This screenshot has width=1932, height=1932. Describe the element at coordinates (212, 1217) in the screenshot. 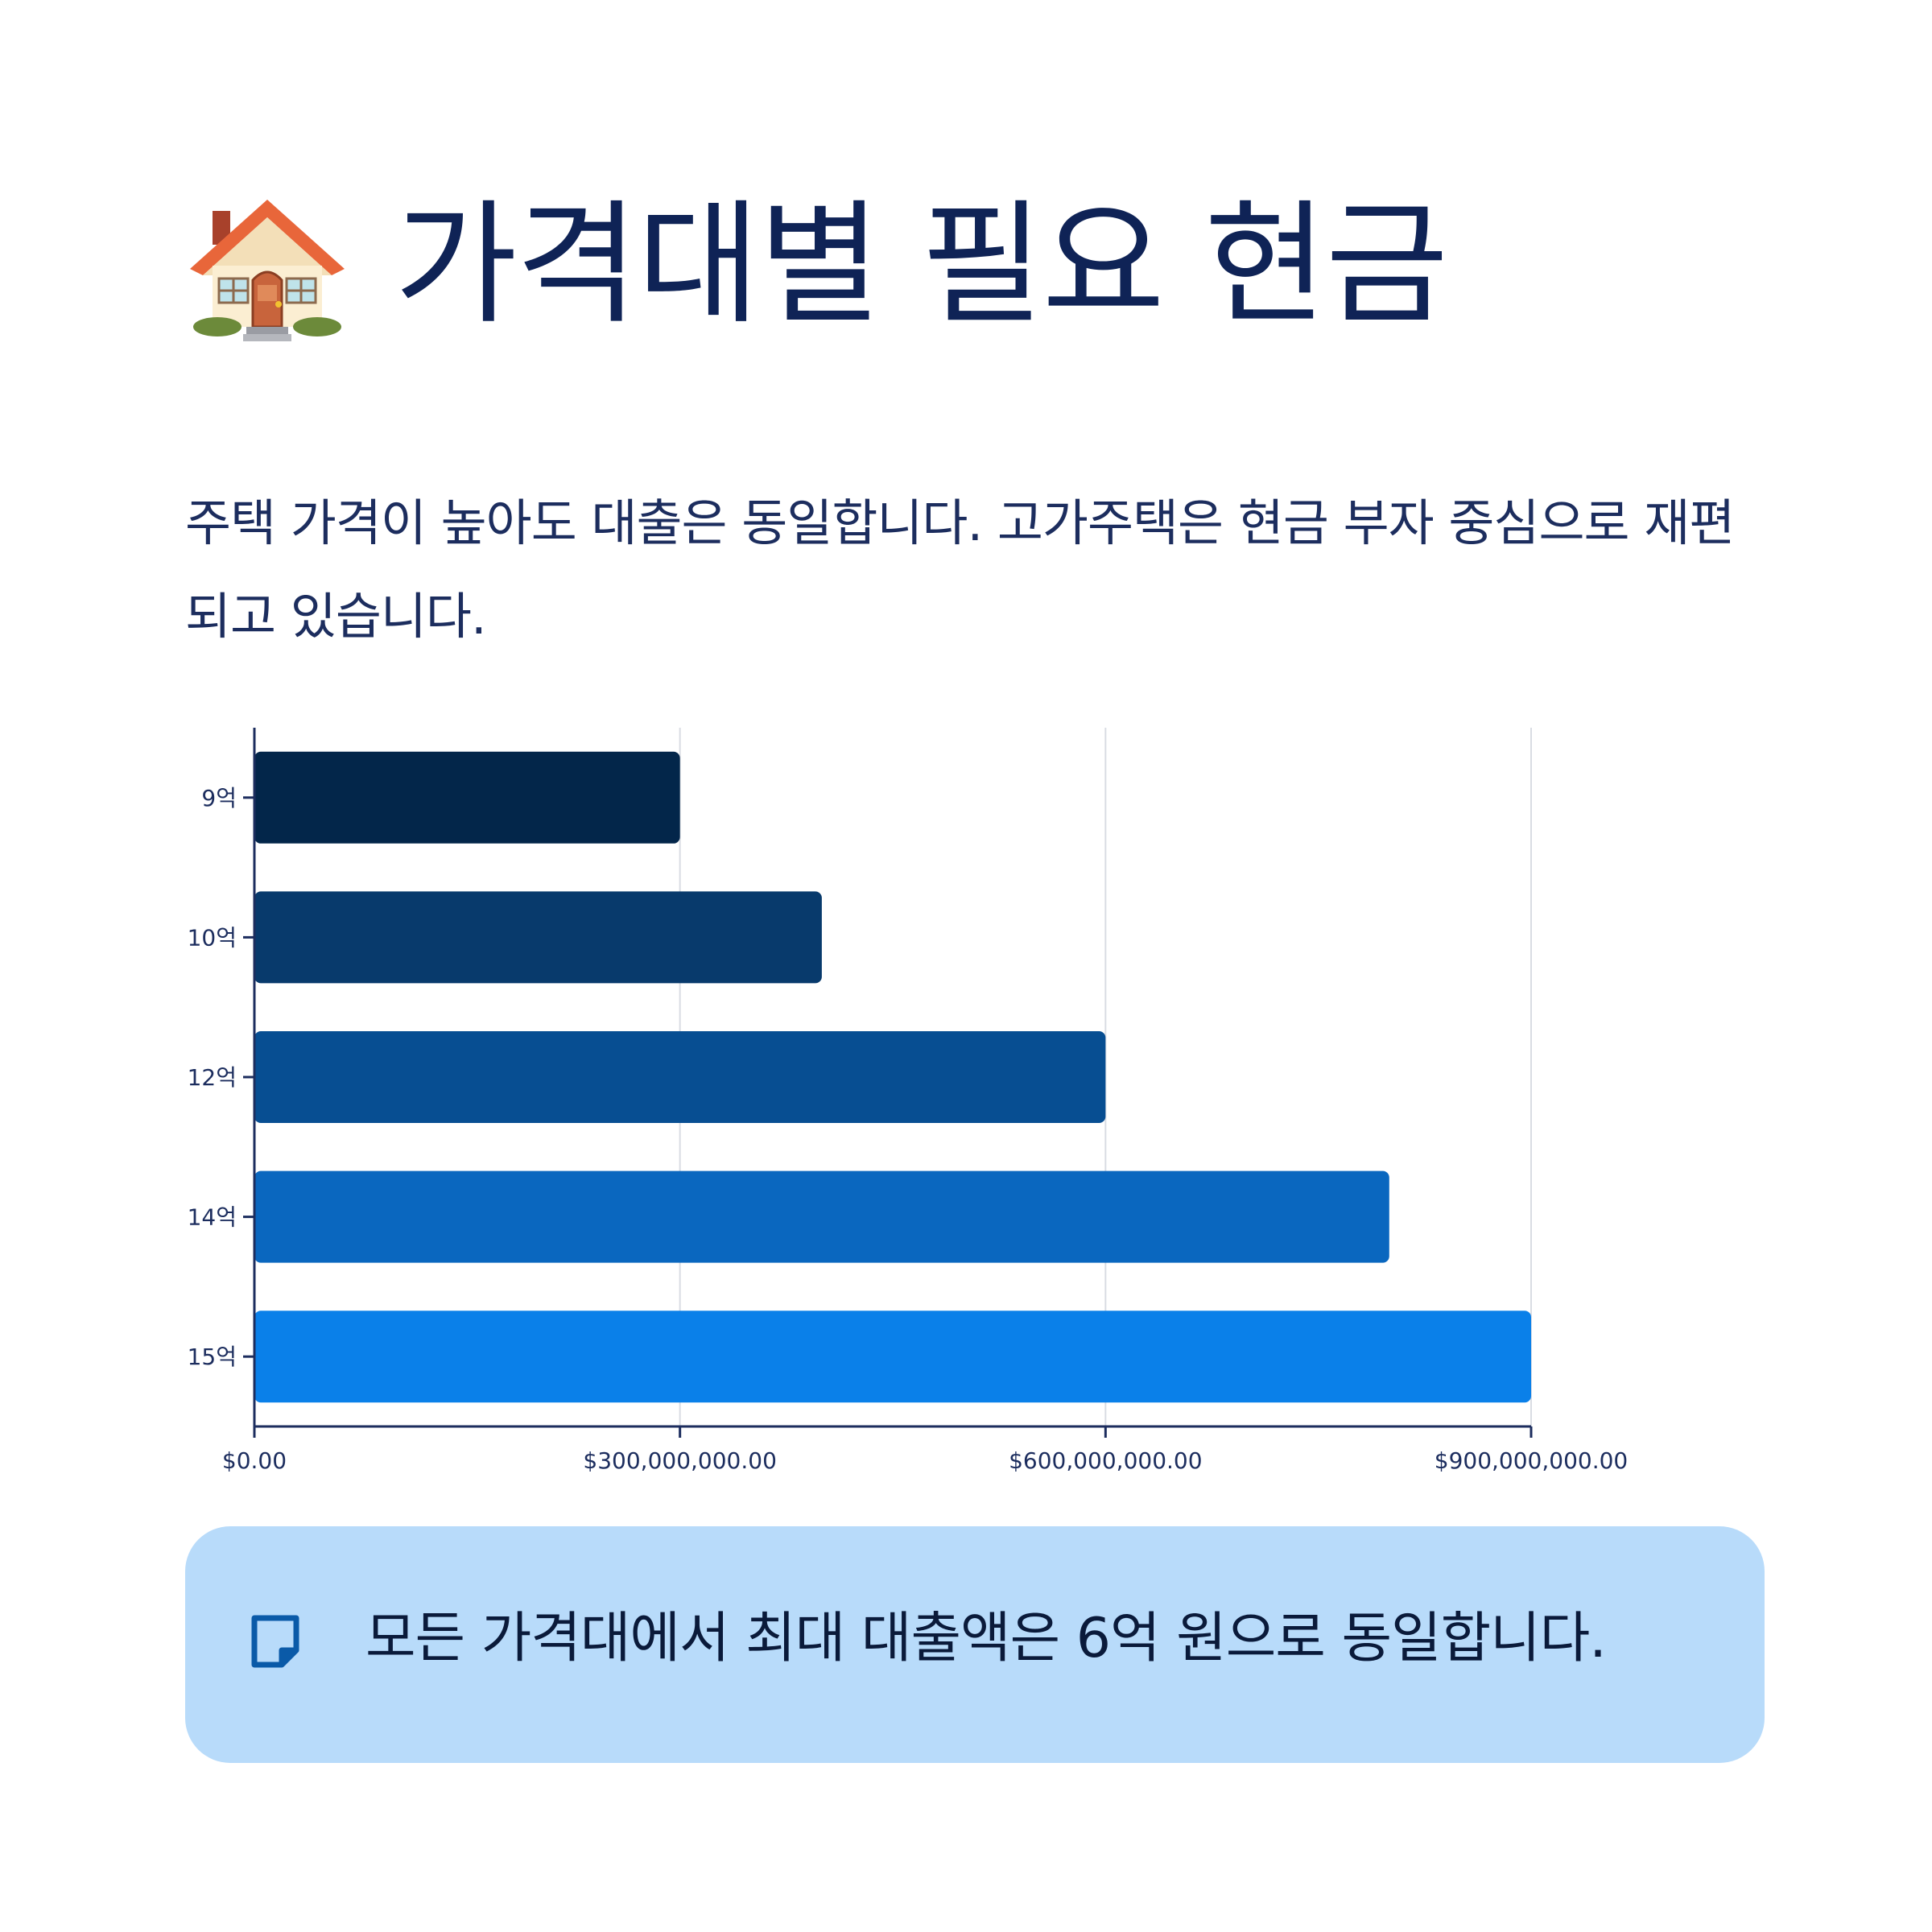

I see `y-tick-label-3: 14억` at that location.